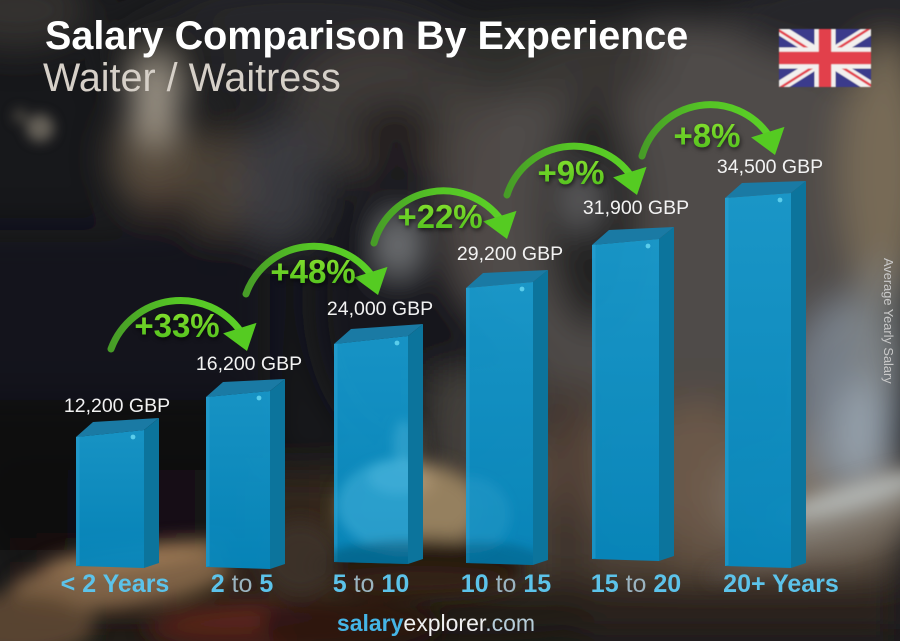  What do you see at coordinates (249, 364) in the screenshot?
I see `svg-text: 16,200 GBP` at bounding box center [249, 364].